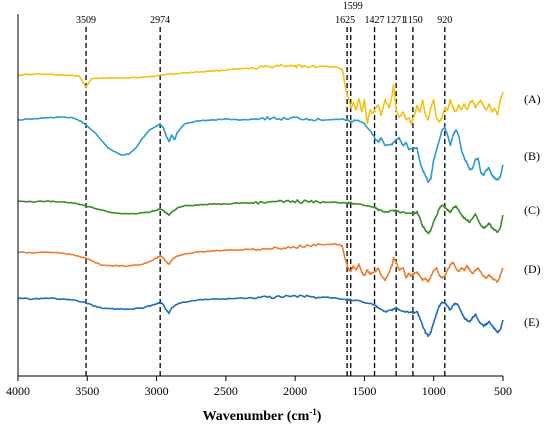 Image resolution: width=550 pixels, height=433 pixels. What do you see at coordinates (353, 6) in the screenshot?
I see `peak-label-1599: 1599` at bounding box center [353, 6].